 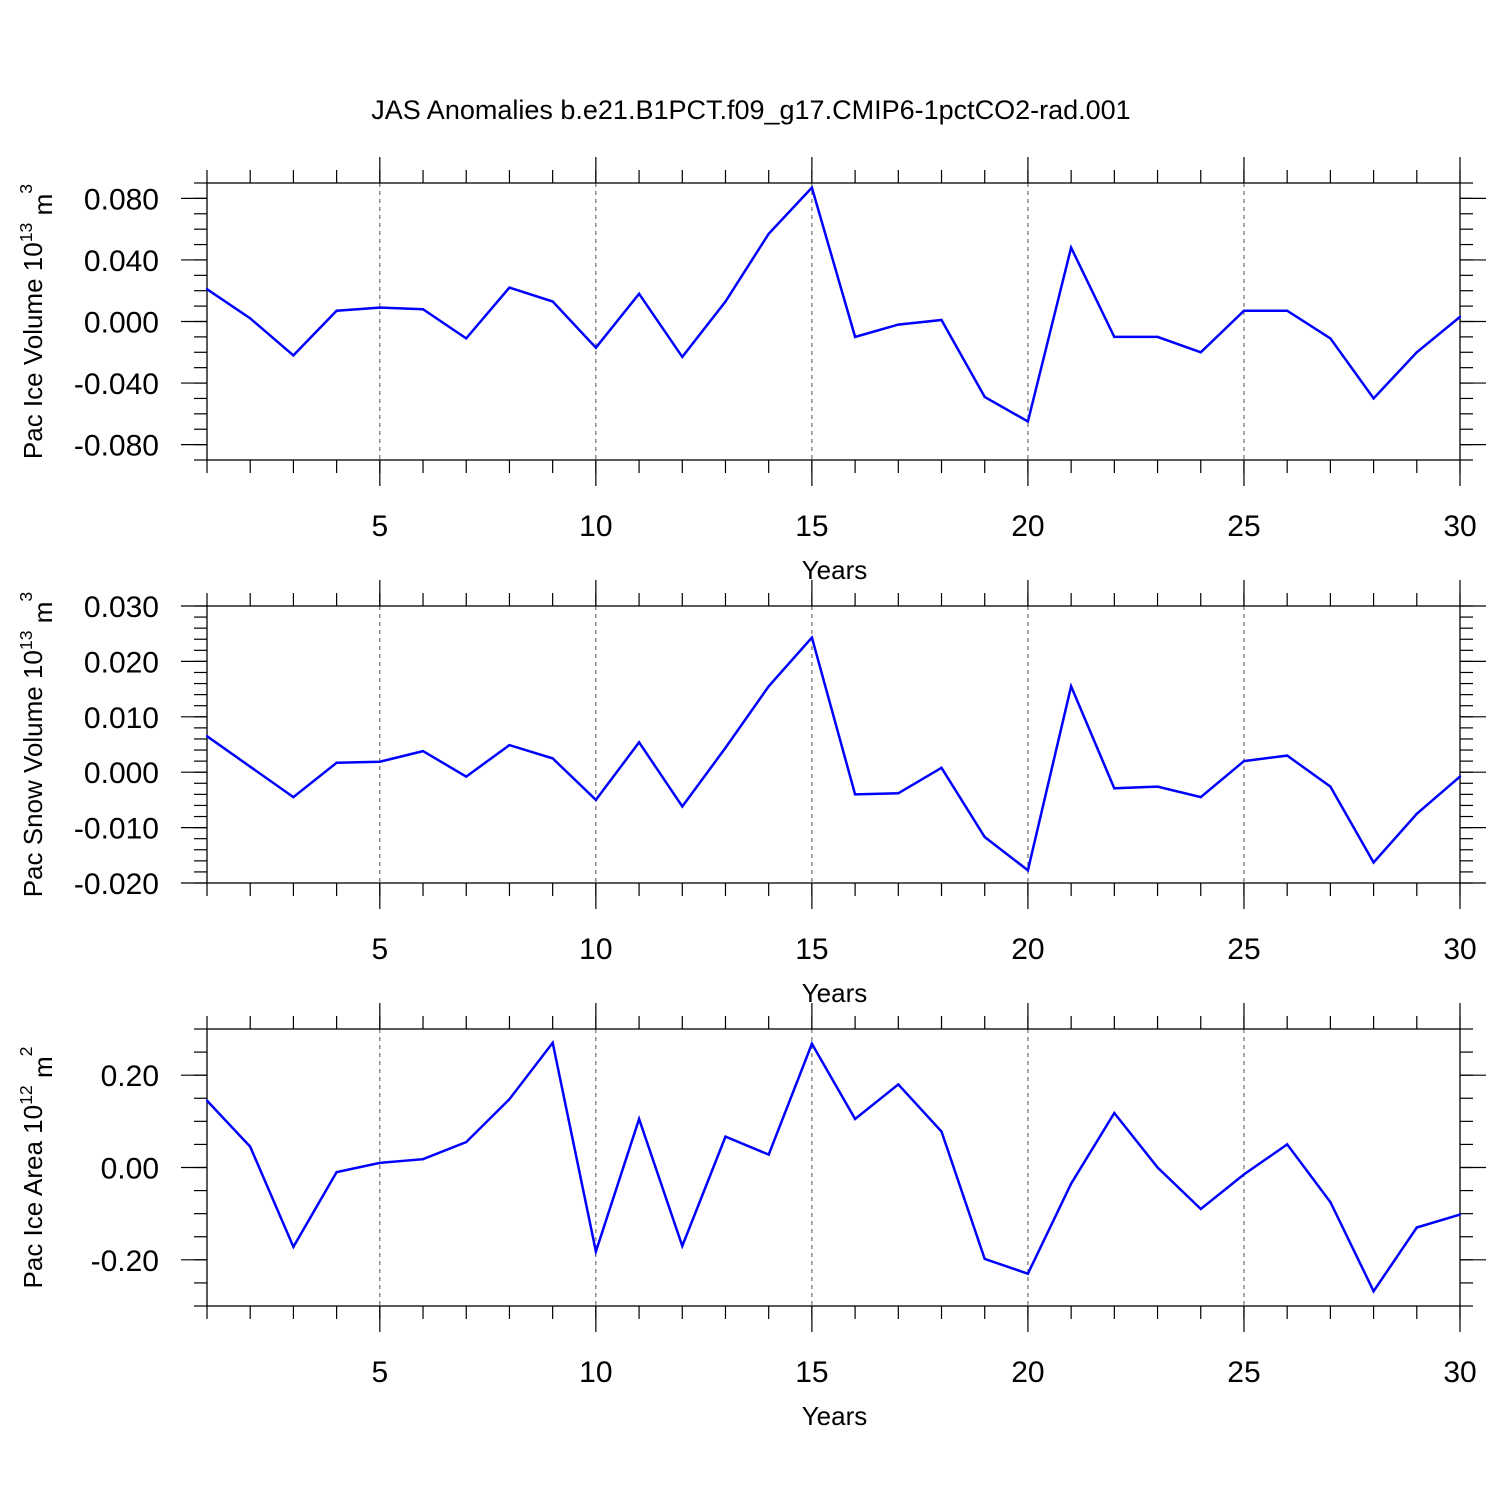 What do you see at coordinates (26, 189) in the screenshot?
I see `y-axis-title-part: 3` at bounding box center [26, 189].